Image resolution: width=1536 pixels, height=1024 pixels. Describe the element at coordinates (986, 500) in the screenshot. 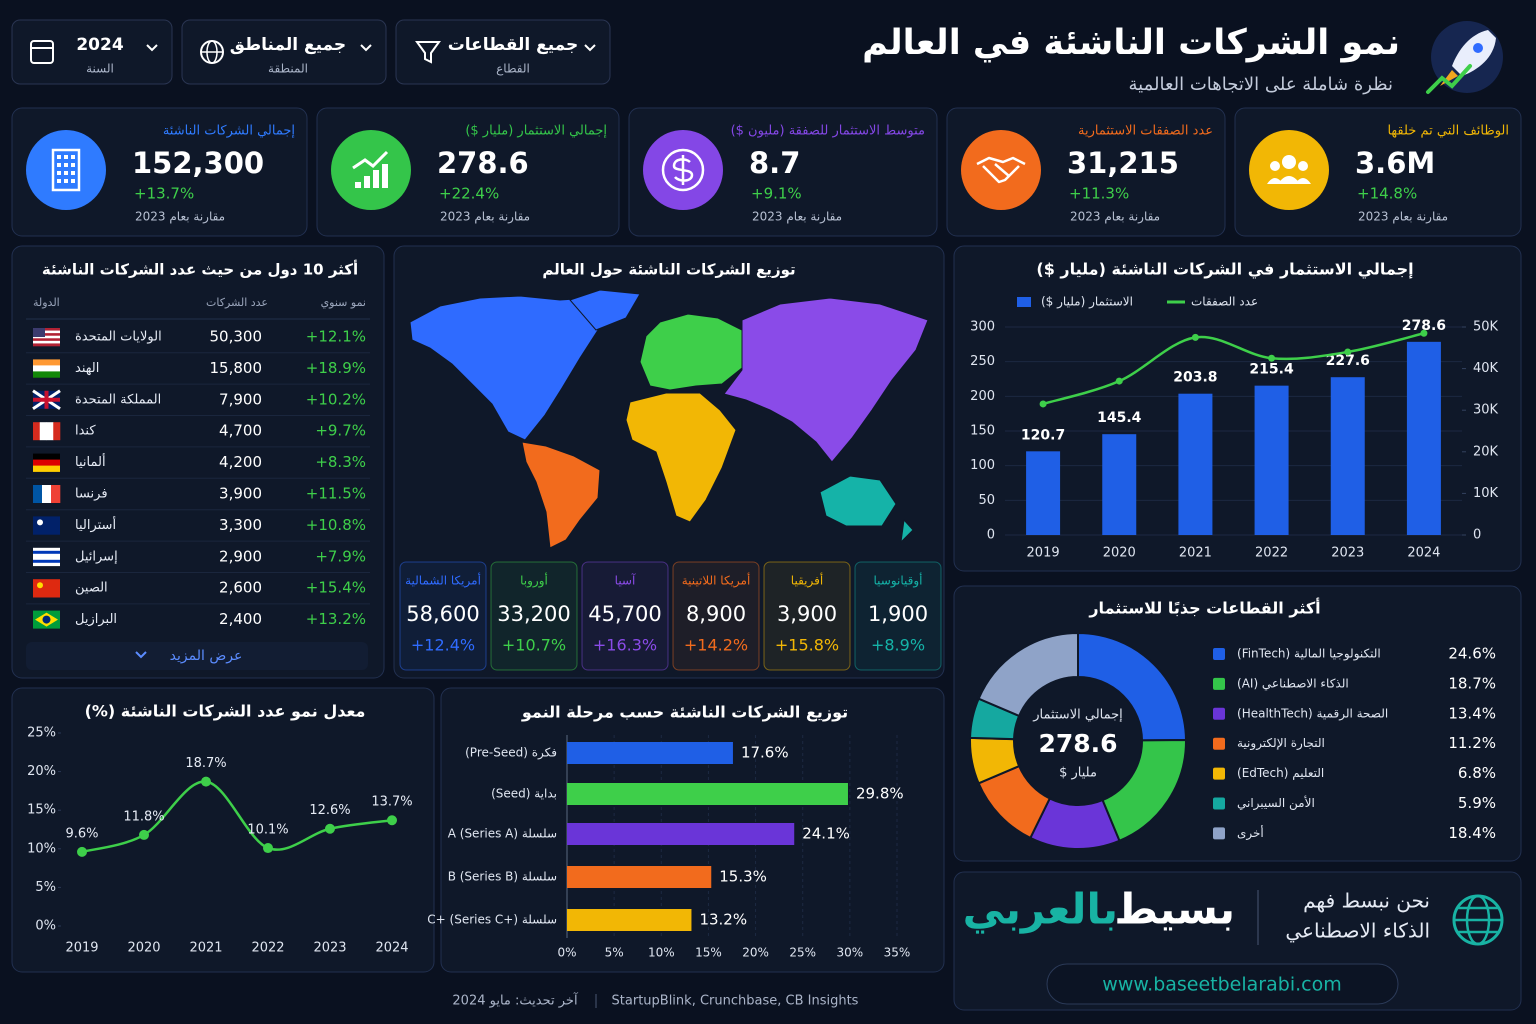

I see `y-tick-label: 50` at that location.